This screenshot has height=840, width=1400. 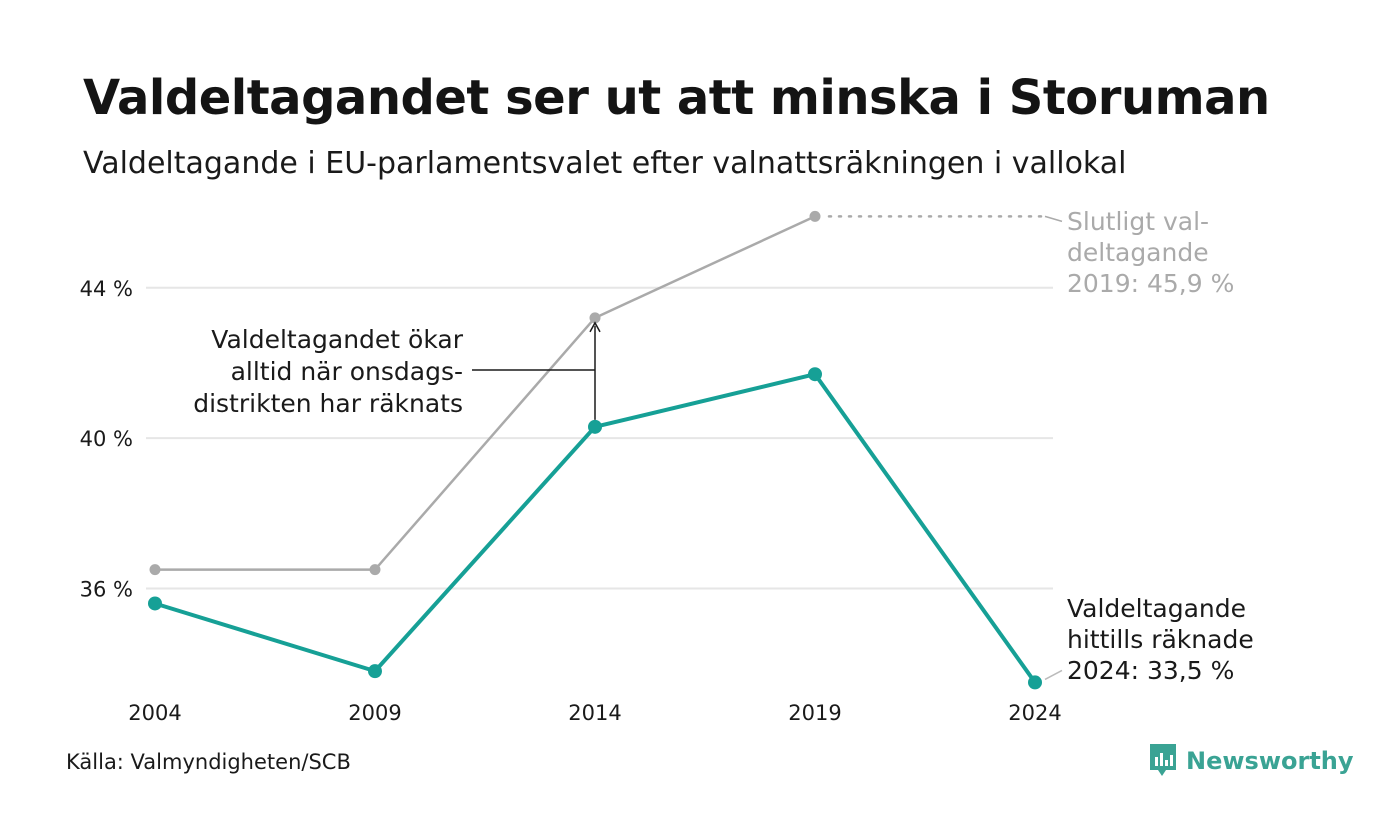 I want to click on x-tick-label: 2024, so click(x=1034, y=713).